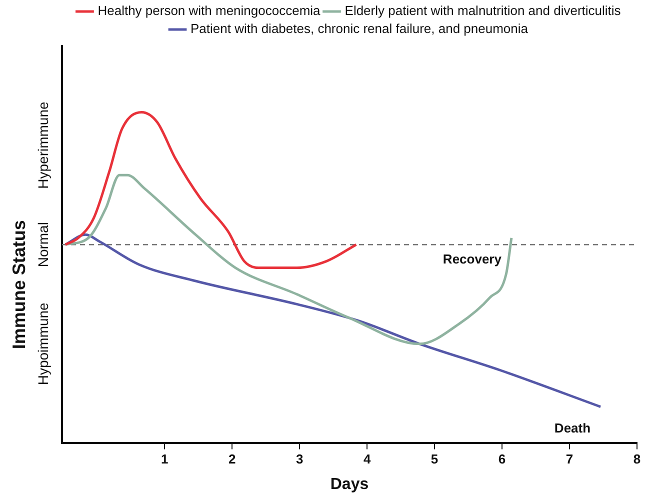  What do you see at coordinates (637, 459) in the screenshot?
I see `x-tick-label: 8` at bounding box center [637, 459].